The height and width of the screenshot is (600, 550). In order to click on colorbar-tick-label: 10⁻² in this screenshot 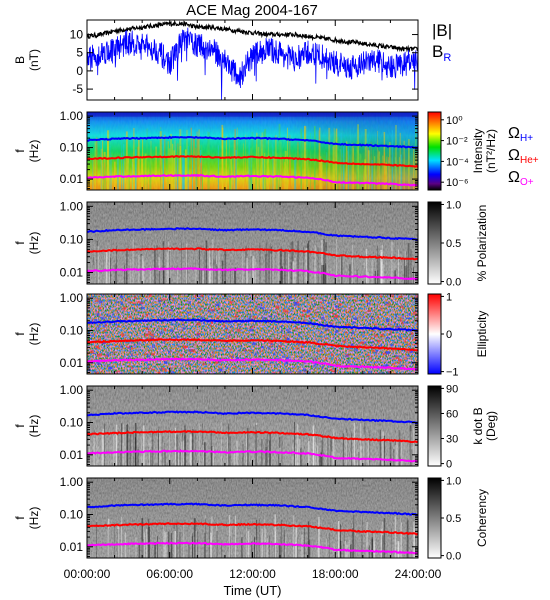, I will do `click(457, 142)`.